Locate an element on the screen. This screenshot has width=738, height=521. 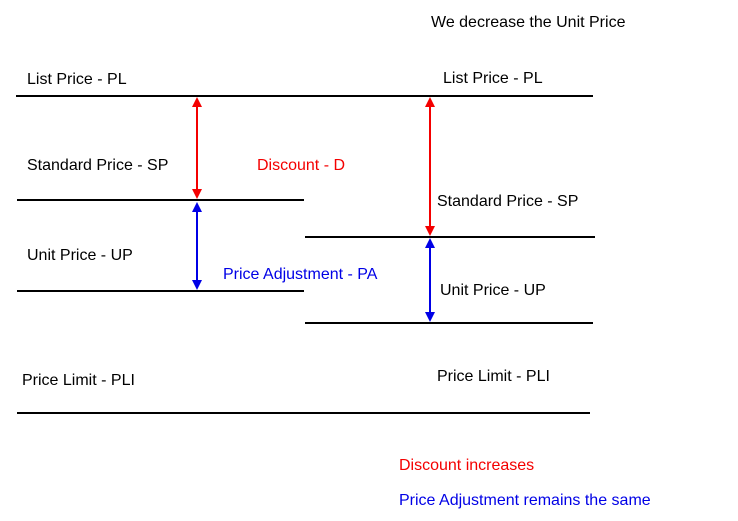
after-list-price-label: List Price - PL is located at coordinates (493, 78).